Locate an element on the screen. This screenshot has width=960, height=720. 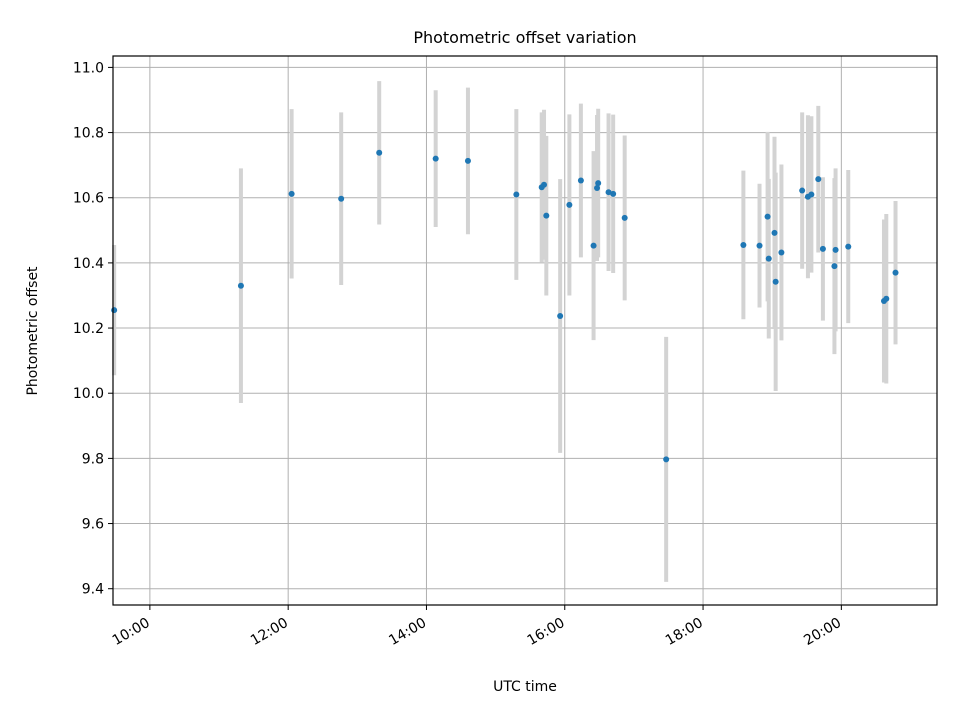
x-axis-ticks: 10:00 12:00 14:00 16:00 18:00 20:00 is located at coordinates (477, 627).